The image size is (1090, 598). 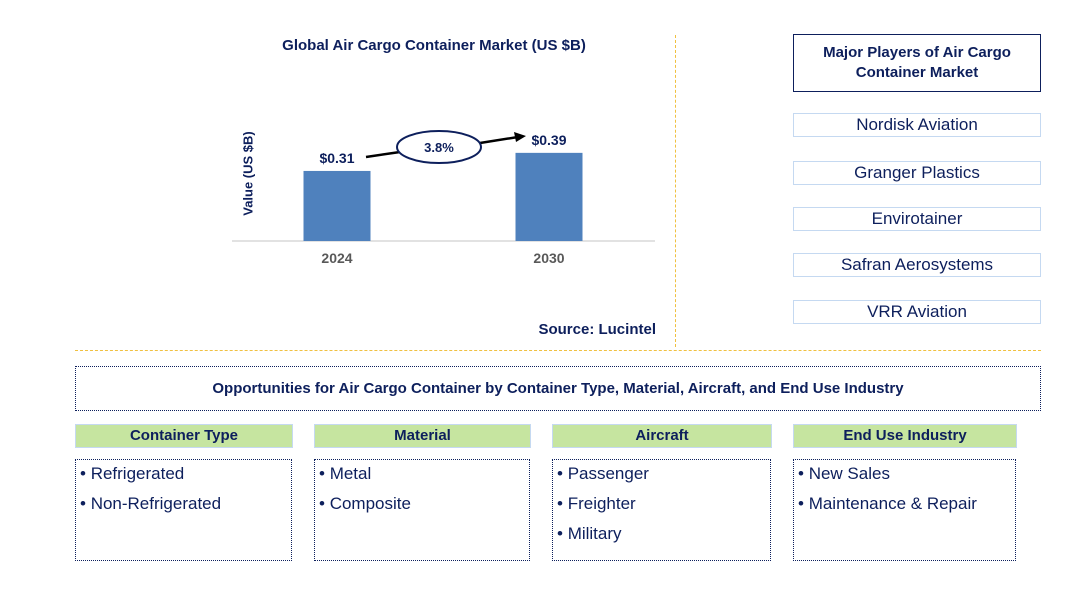 What do you see at coordinates (549, 196) in the screenshot?
I see `bar-2030` at bounding box center [549, 196].